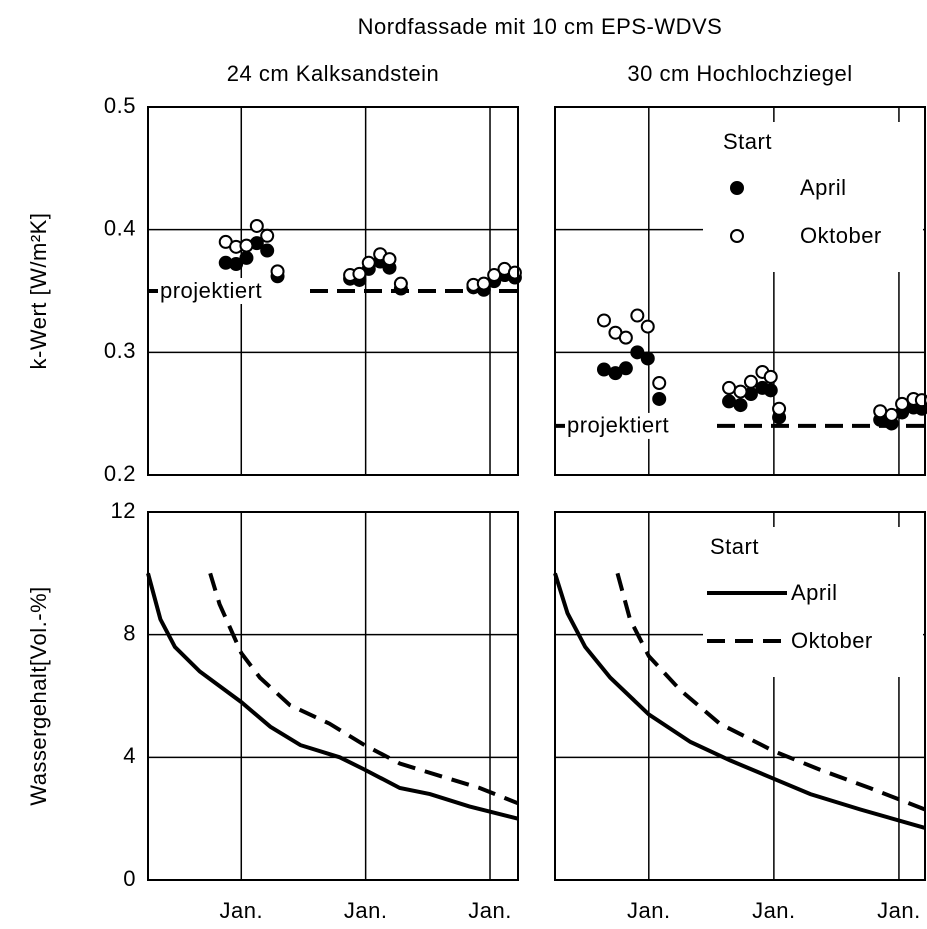 The height and width of the screenshot is (929, 927). What do you see at coordinates (129, 755) in the screenshot?
I see `y-tick-label: 4` at bounding box center [129, 755].